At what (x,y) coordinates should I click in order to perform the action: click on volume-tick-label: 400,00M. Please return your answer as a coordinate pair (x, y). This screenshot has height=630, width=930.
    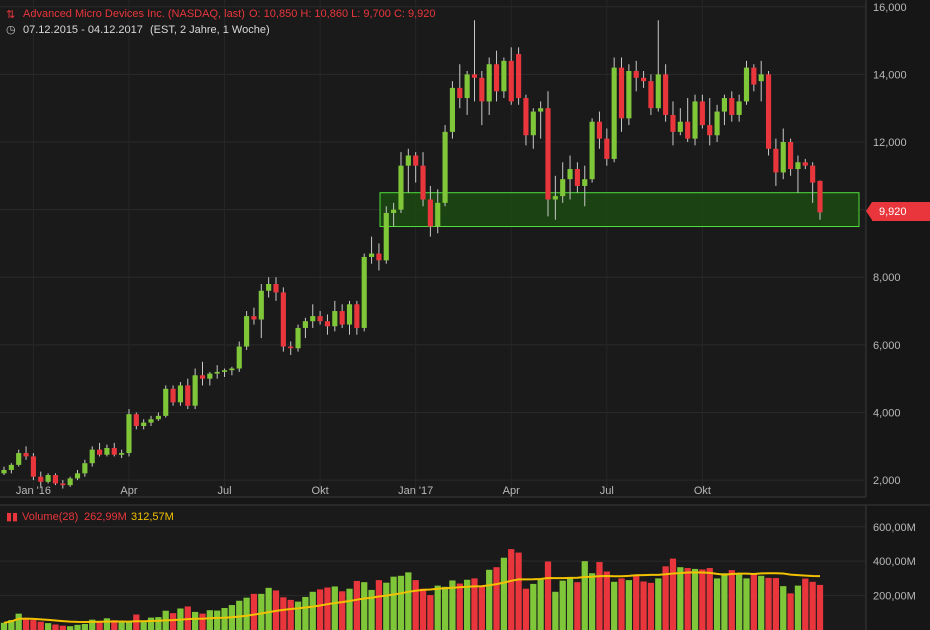
    Looking at the image, I should click on (894, 562).